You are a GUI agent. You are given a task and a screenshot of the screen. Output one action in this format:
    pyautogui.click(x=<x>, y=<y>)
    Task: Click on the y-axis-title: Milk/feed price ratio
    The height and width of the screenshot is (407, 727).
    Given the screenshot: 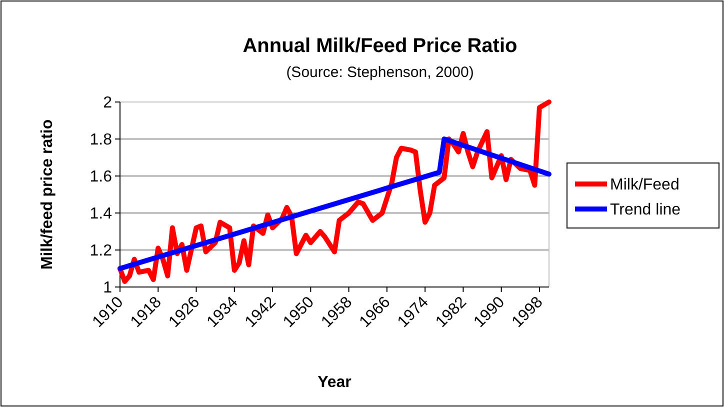 What is the action you would take?
    pyautogui.click(x=47, y=194)
    